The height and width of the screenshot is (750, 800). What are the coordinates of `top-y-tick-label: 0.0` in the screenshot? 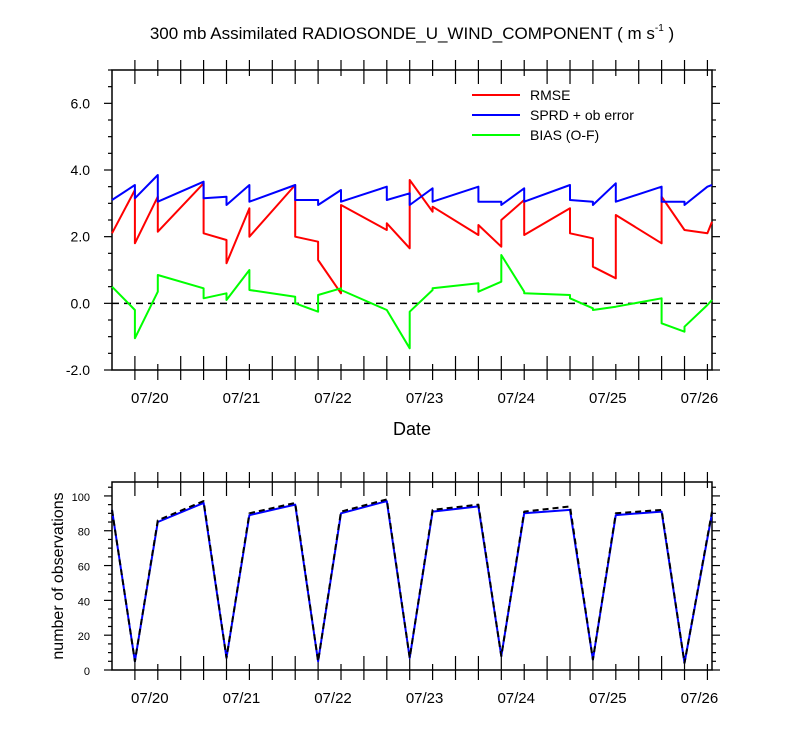 It's located at (81, 303).